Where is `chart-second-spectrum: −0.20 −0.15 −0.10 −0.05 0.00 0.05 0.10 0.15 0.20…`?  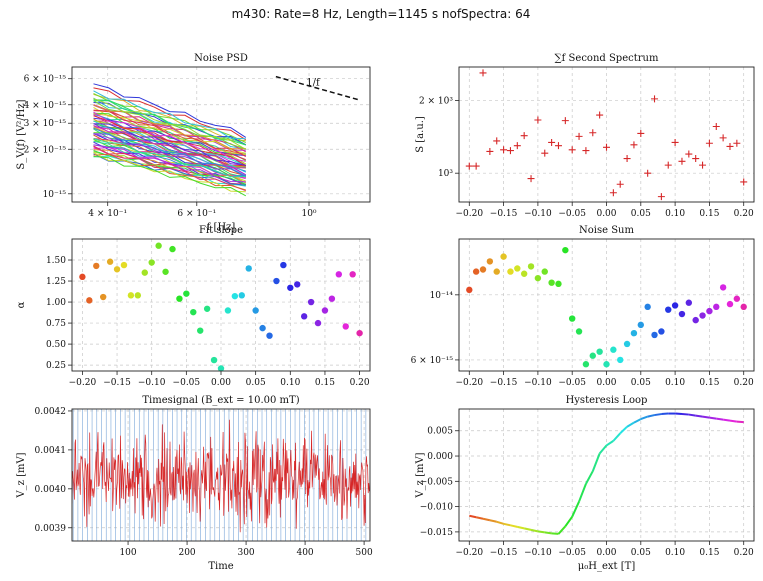
chart-second-spectrum: −0.20 −0.15 −0.10 −0.05 0.00 0.05 0.10 0.15 0.20… is located at coordinates (585, 136).